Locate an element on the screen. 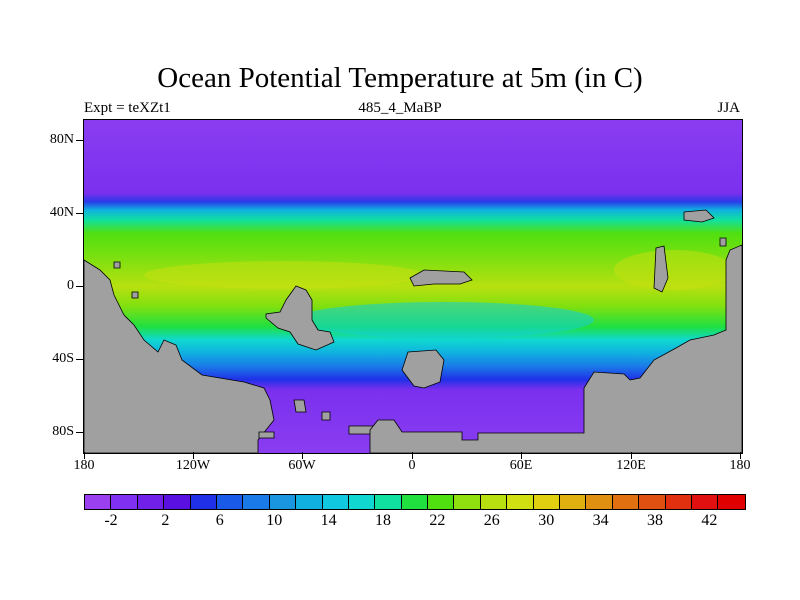 The width and height of the screenshot is (800, 600). experiment-label: Expt = teXZt1 is located at coordinates (127, 108).